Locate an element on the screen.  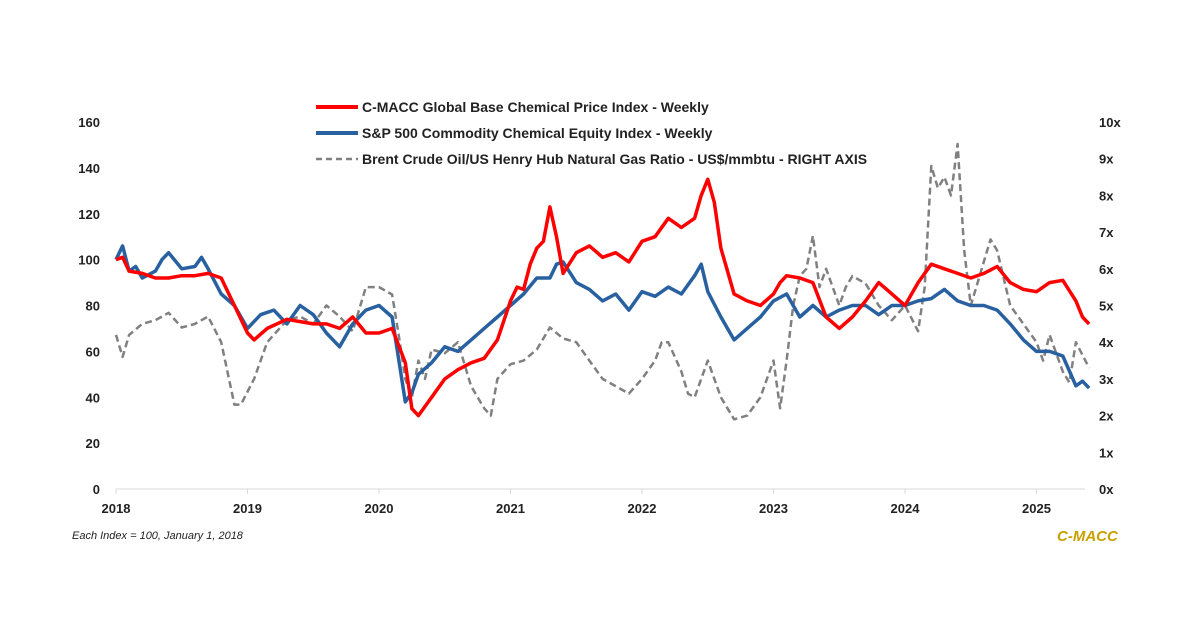
y2-tick-label: 5x is located at coordinates (1106, 306).